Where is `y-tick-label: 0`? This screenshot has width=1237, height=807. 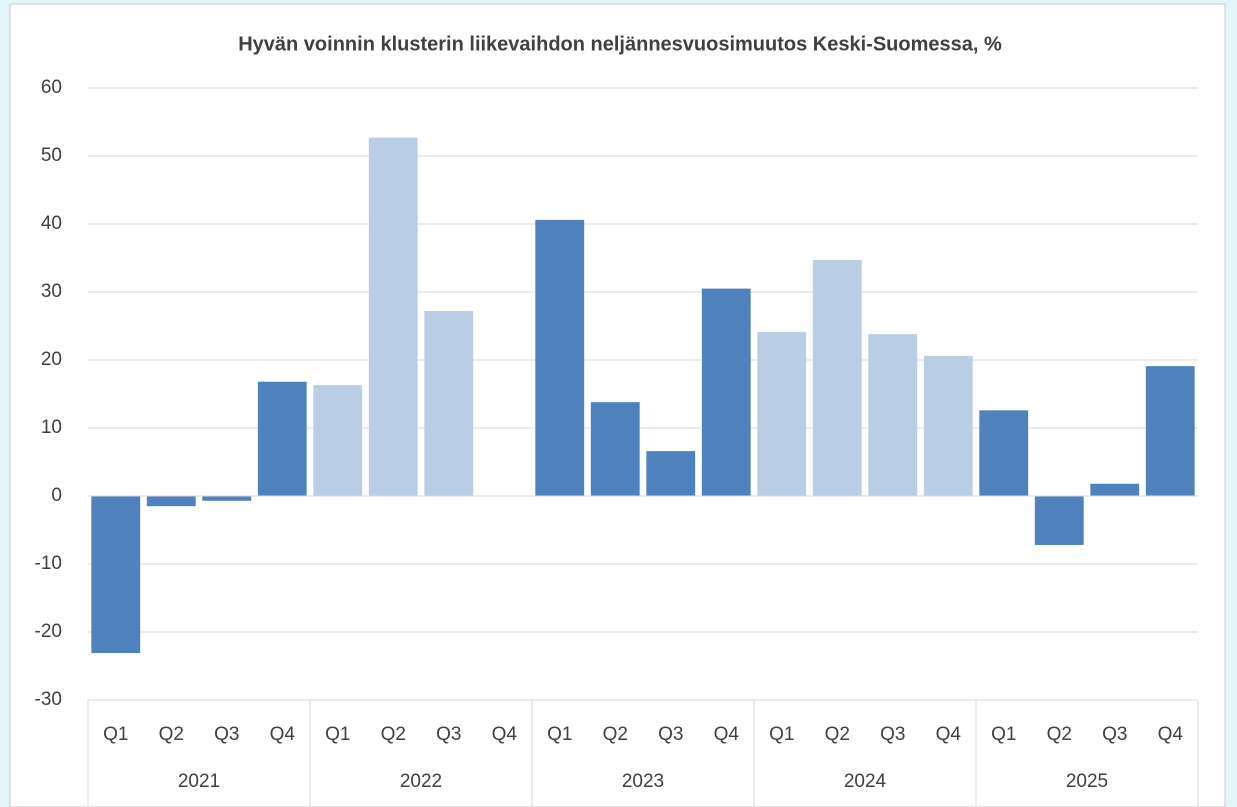 y-tick-label: 0 is located at coordinates (56, 495).